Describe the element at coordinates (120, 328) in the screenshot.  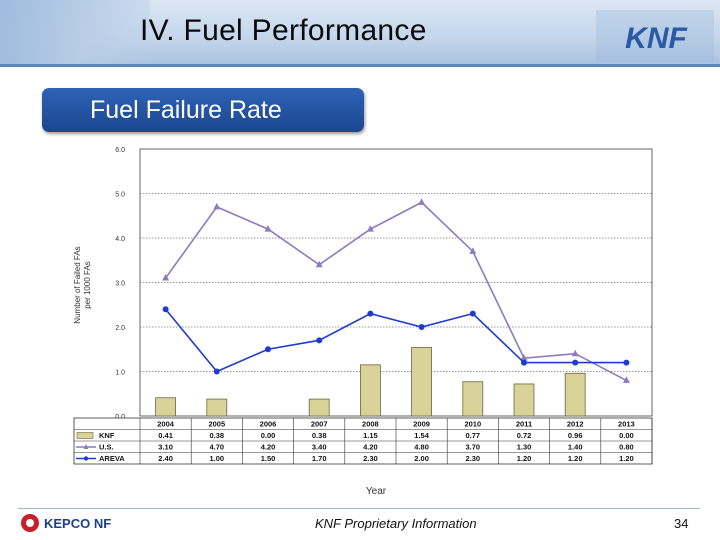
I see `y-tick-label: 2.0` at that location.